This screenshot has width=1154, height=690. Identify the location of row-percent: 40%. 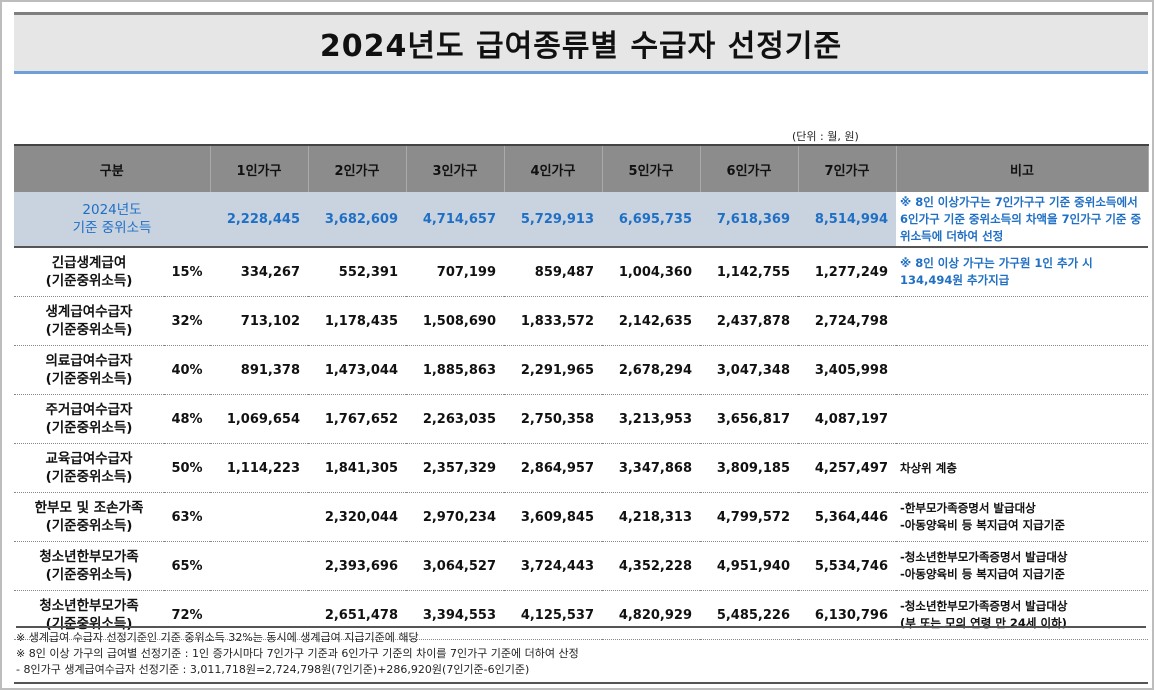
(187, 370).